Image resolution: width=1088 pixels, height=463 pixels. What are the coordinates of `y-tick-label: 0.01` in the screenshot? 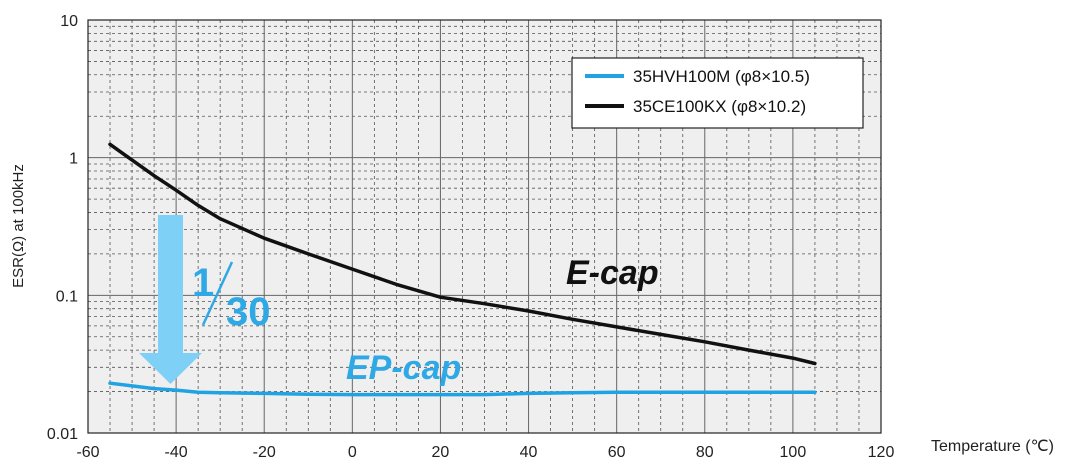 It's located at (62, 434).